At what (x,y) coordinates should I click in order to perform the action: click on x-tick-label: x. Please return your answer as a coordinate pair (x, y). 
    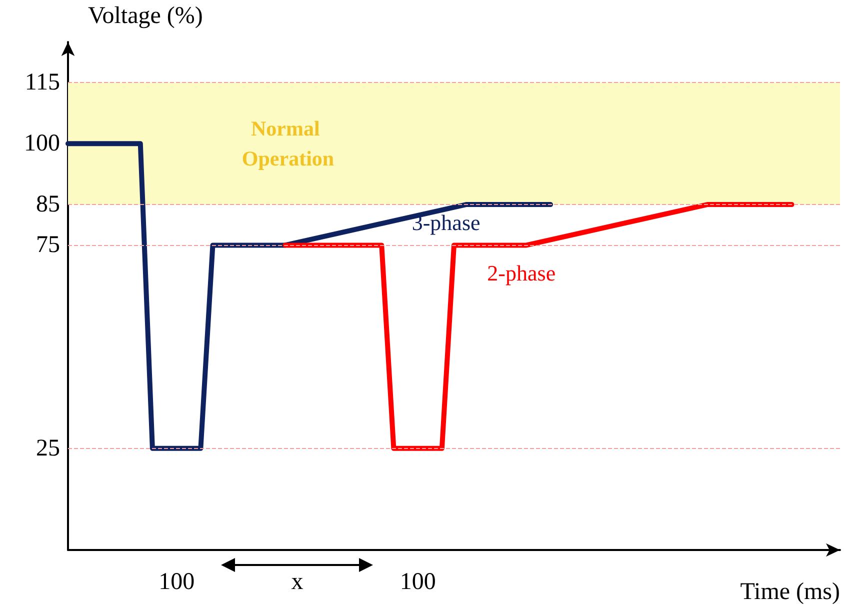
    Looking at the image, I should click on (297, 582).